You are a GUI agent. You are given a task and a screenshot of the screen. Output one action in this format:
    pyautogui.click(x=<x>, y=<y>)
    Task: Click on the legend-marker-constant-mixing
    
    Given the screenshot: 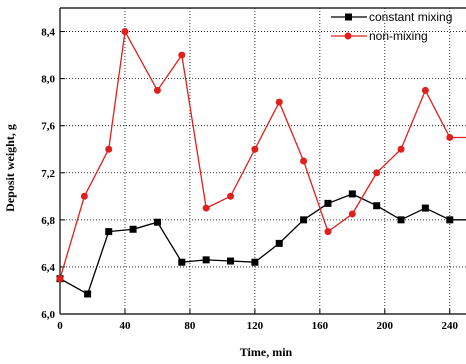 What is the action you would take?
    pyautogui.click(x=348, y=17)
    